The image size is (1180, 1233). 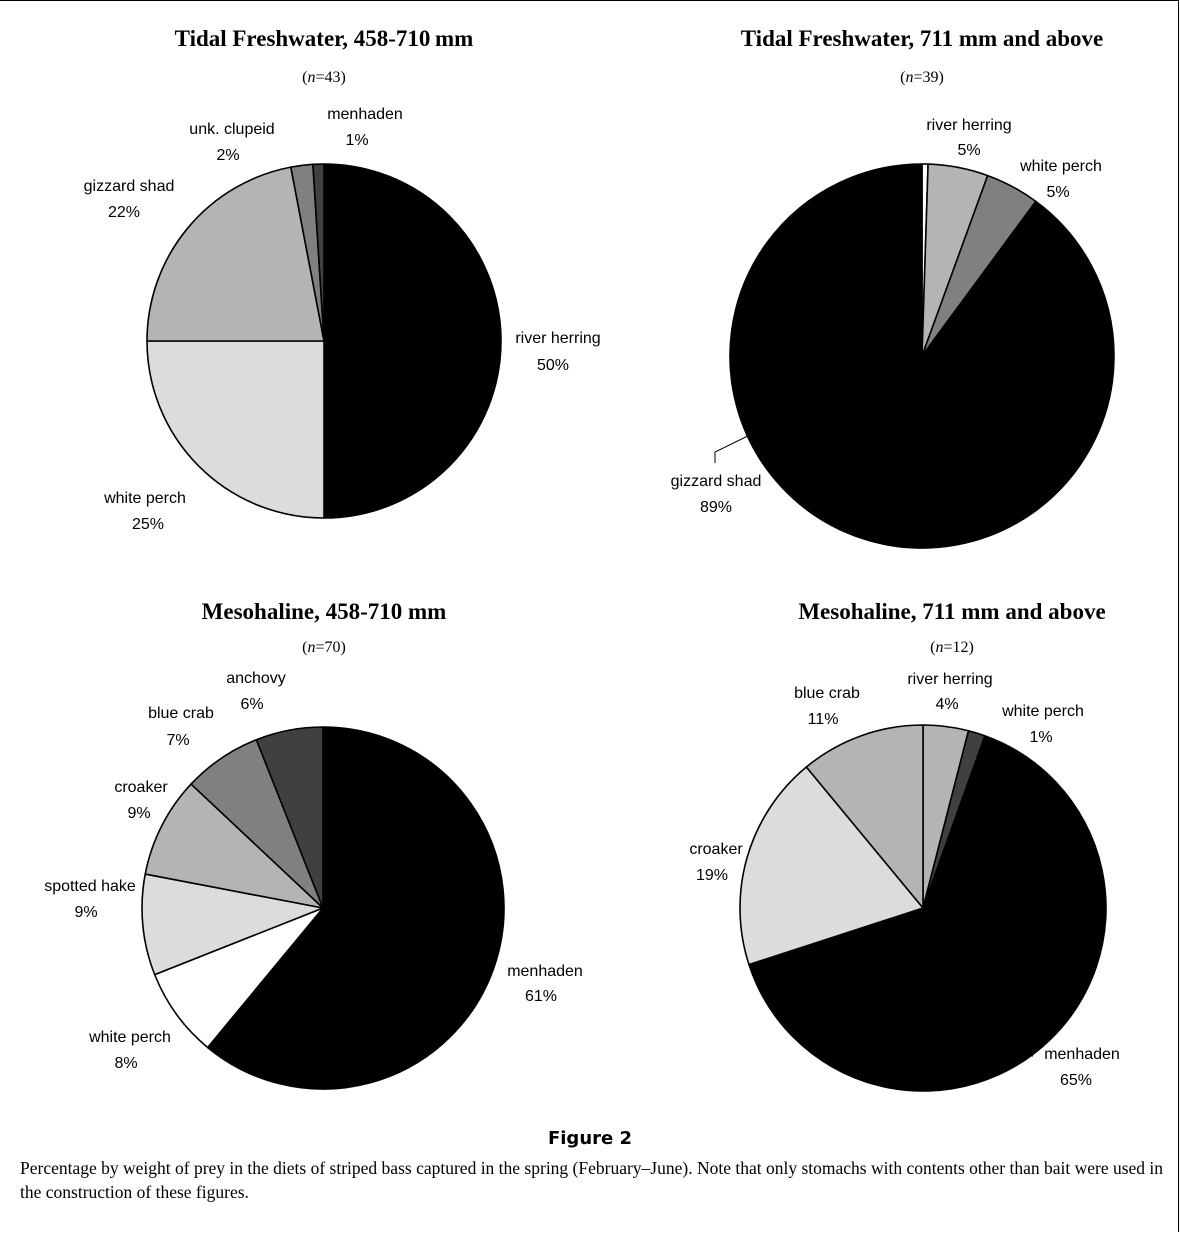 What do you see at coordinates (231, 129) in the screenshot?
I see `chart-1-label-unk-clupeid: unk. clupeid` at bounding box center [231, 129].